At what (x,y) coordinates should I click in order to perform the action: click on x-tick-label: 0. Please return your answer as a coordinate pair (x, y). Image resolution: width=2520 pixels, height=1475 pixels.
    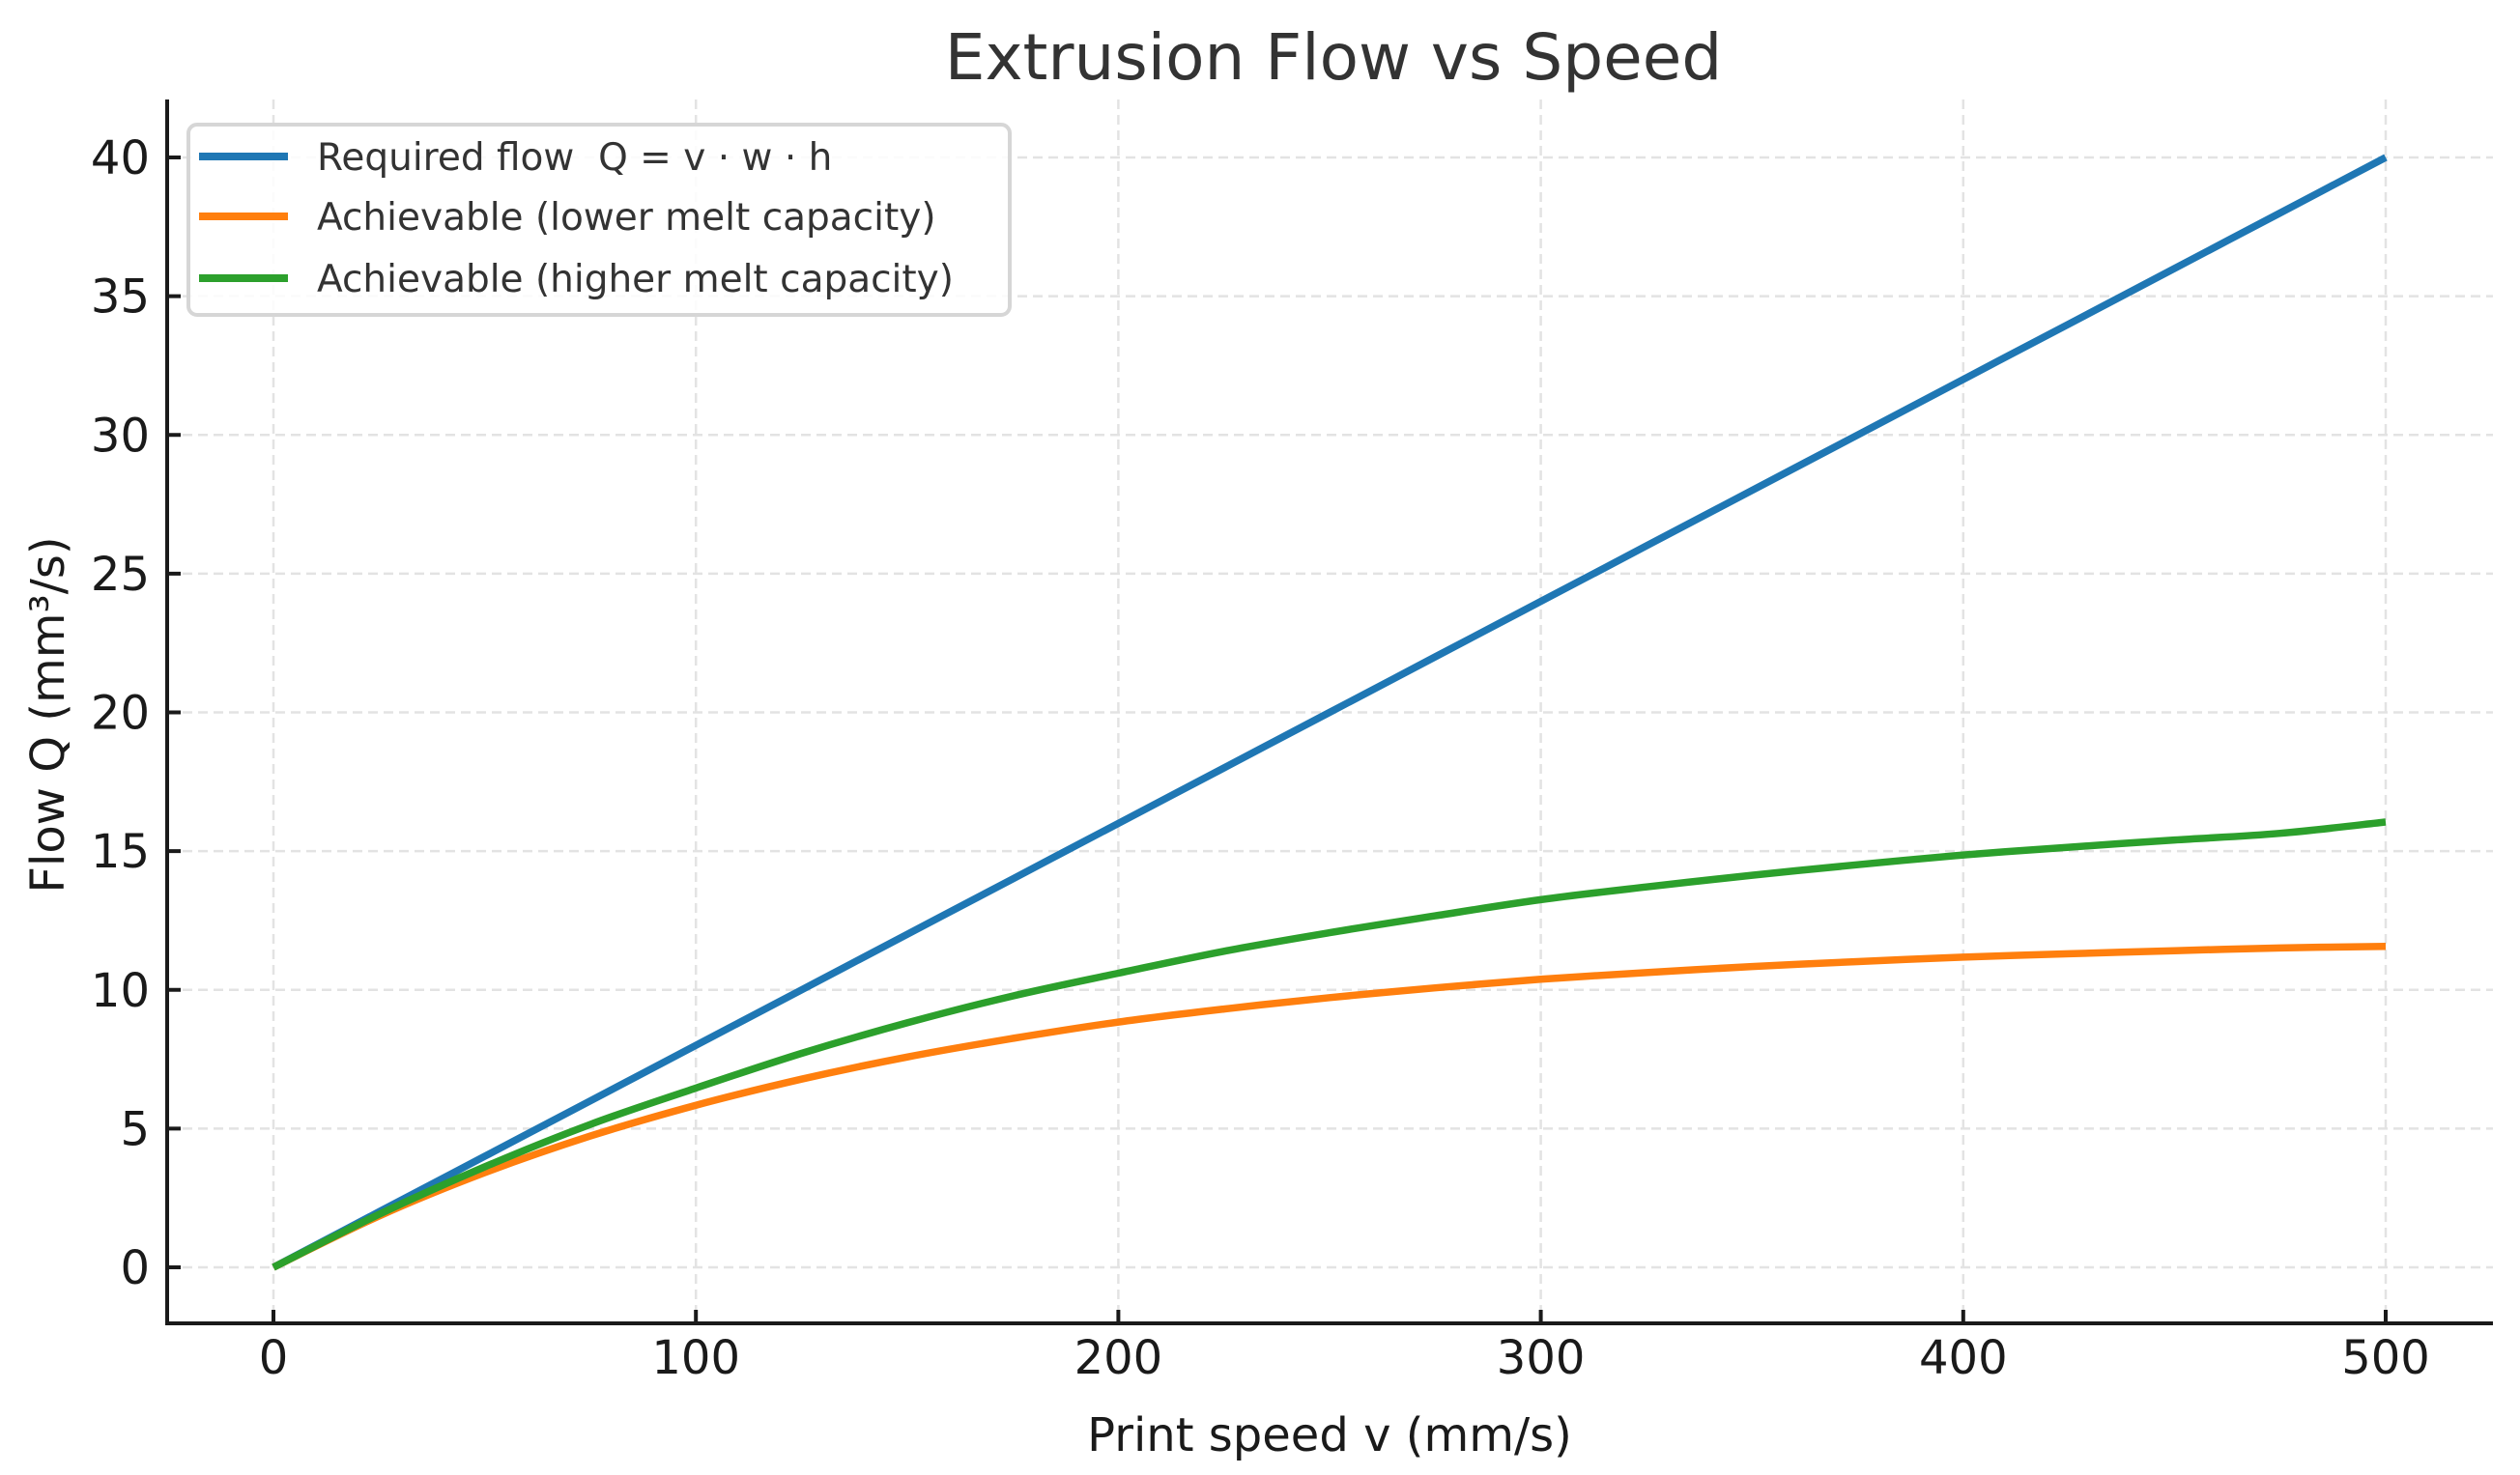
    Looking at the image, I should click on (274, 1358).